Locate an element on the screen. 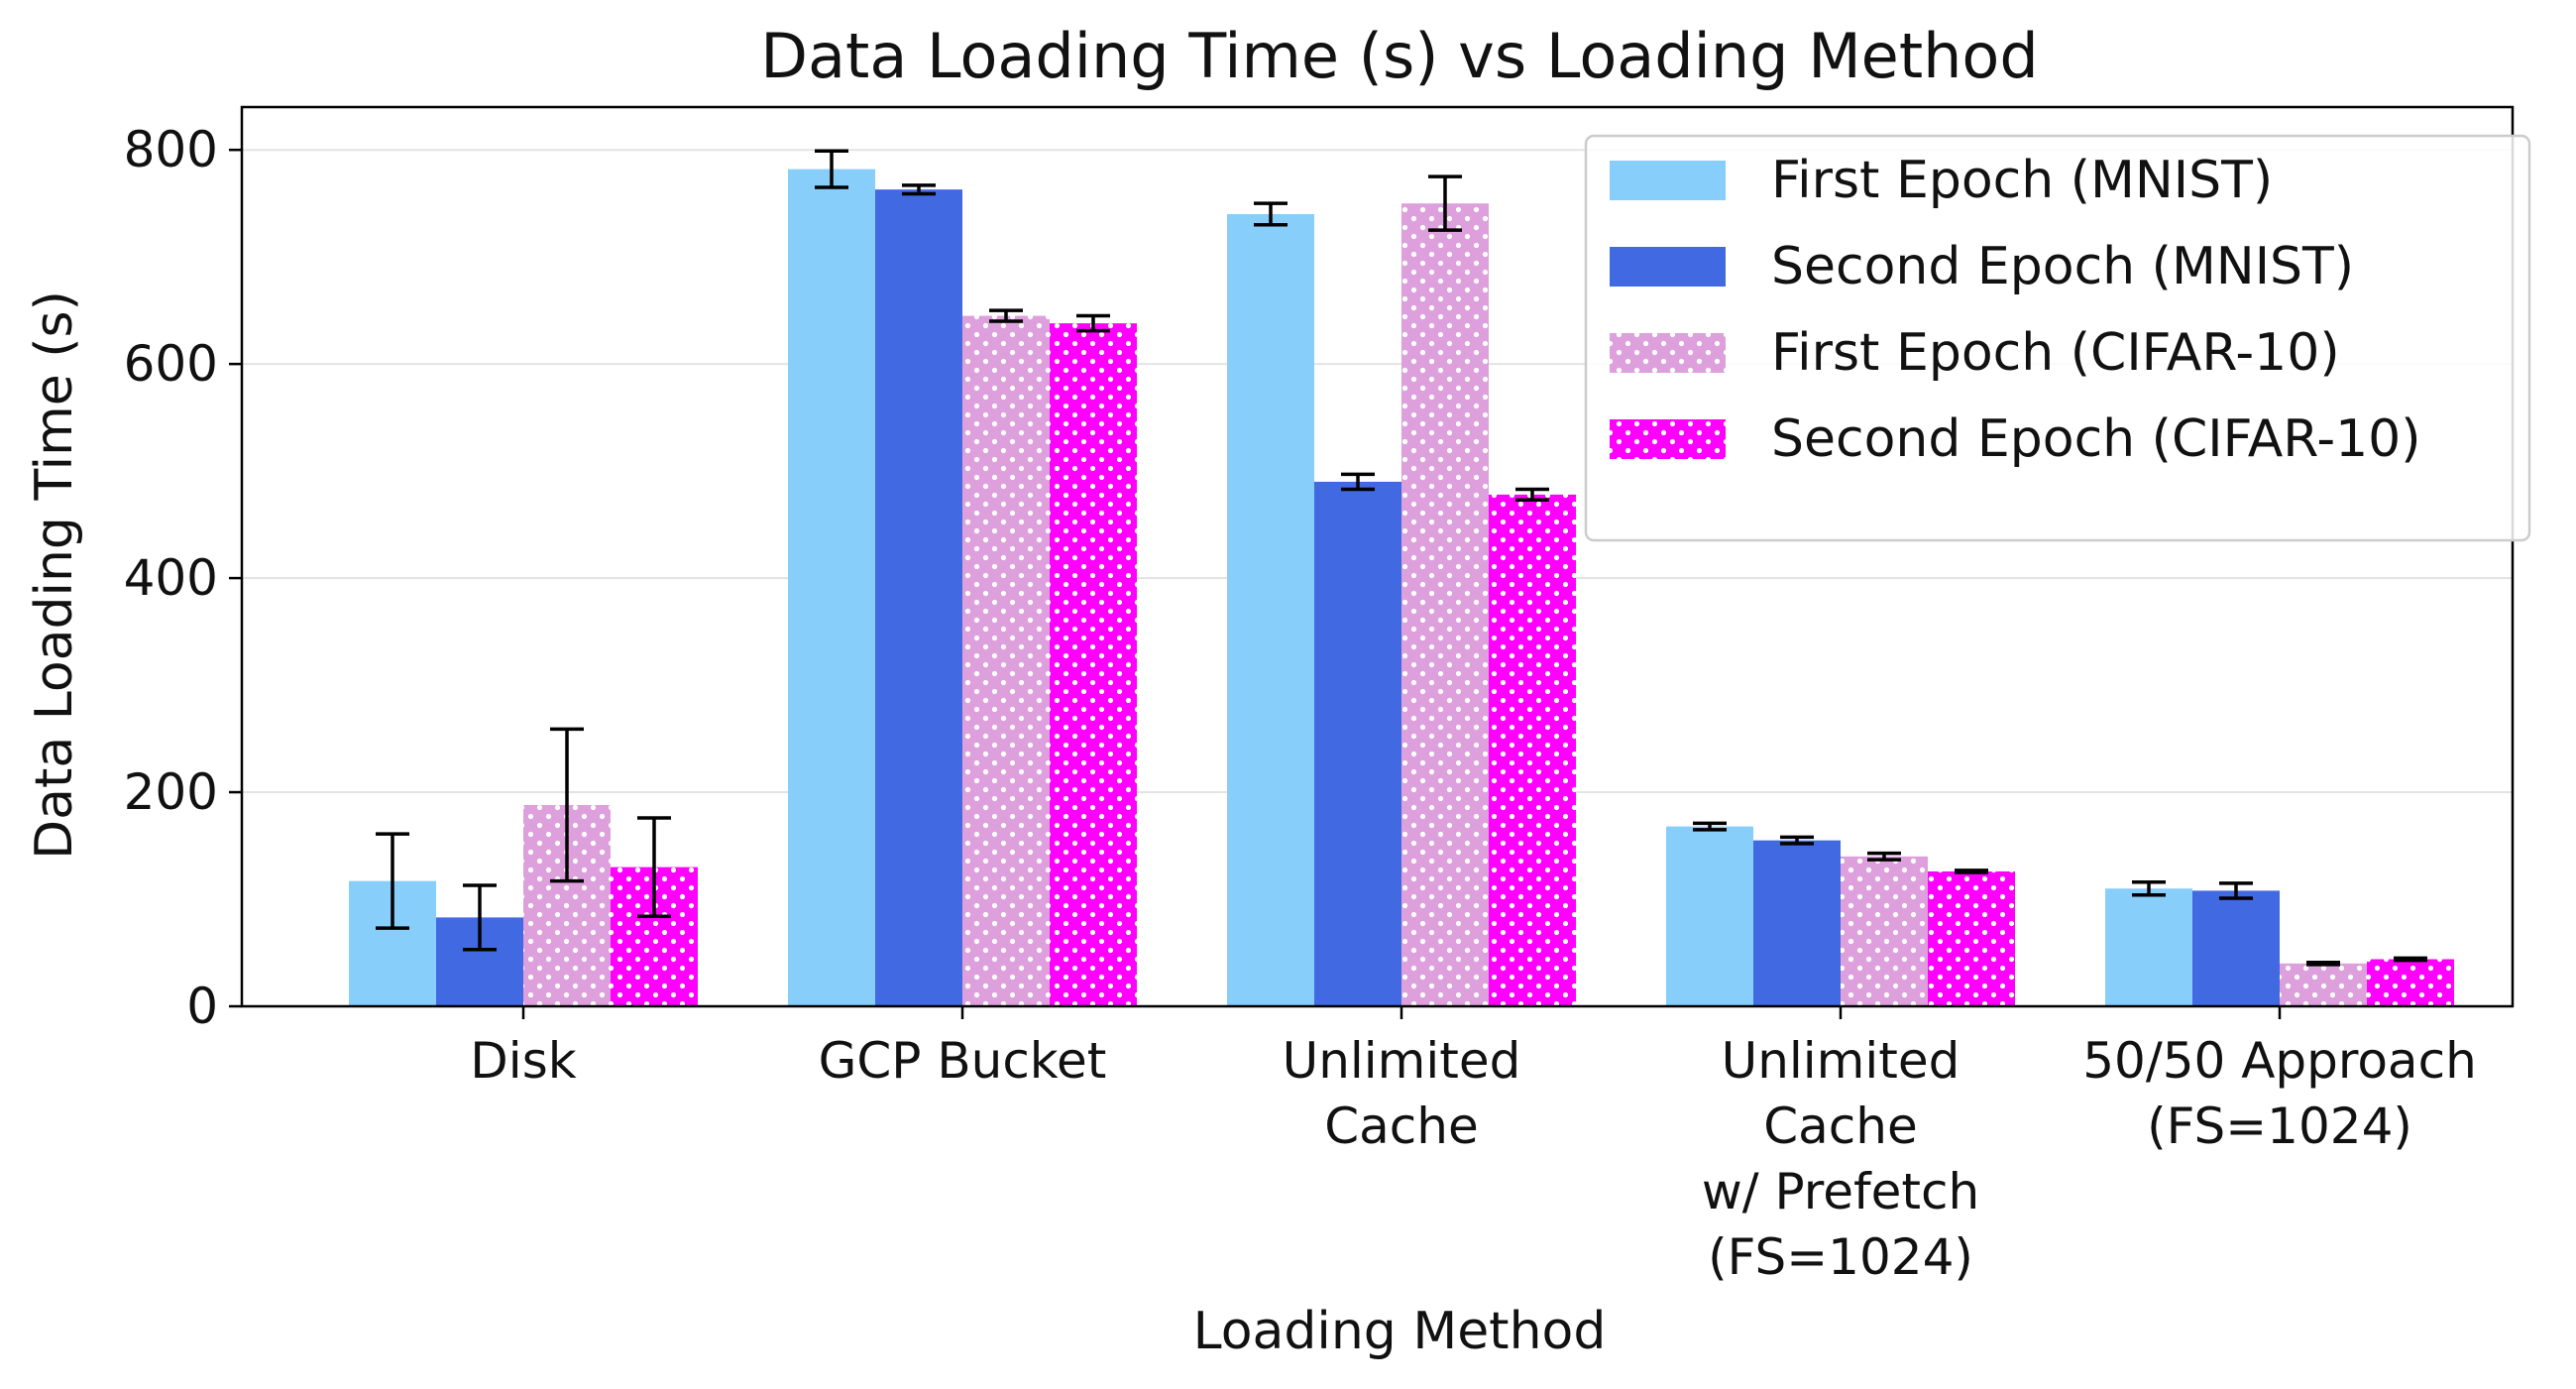  y-tick-label: 400 is located at coordinates (171, 578).